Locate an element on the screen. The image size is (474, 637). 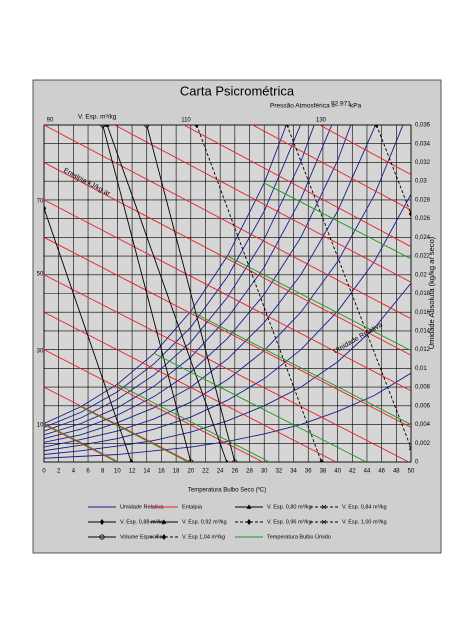
y-axis-title: Umidade Absoluta (kg/kg ar seco) is located at coordinates (431, 292).